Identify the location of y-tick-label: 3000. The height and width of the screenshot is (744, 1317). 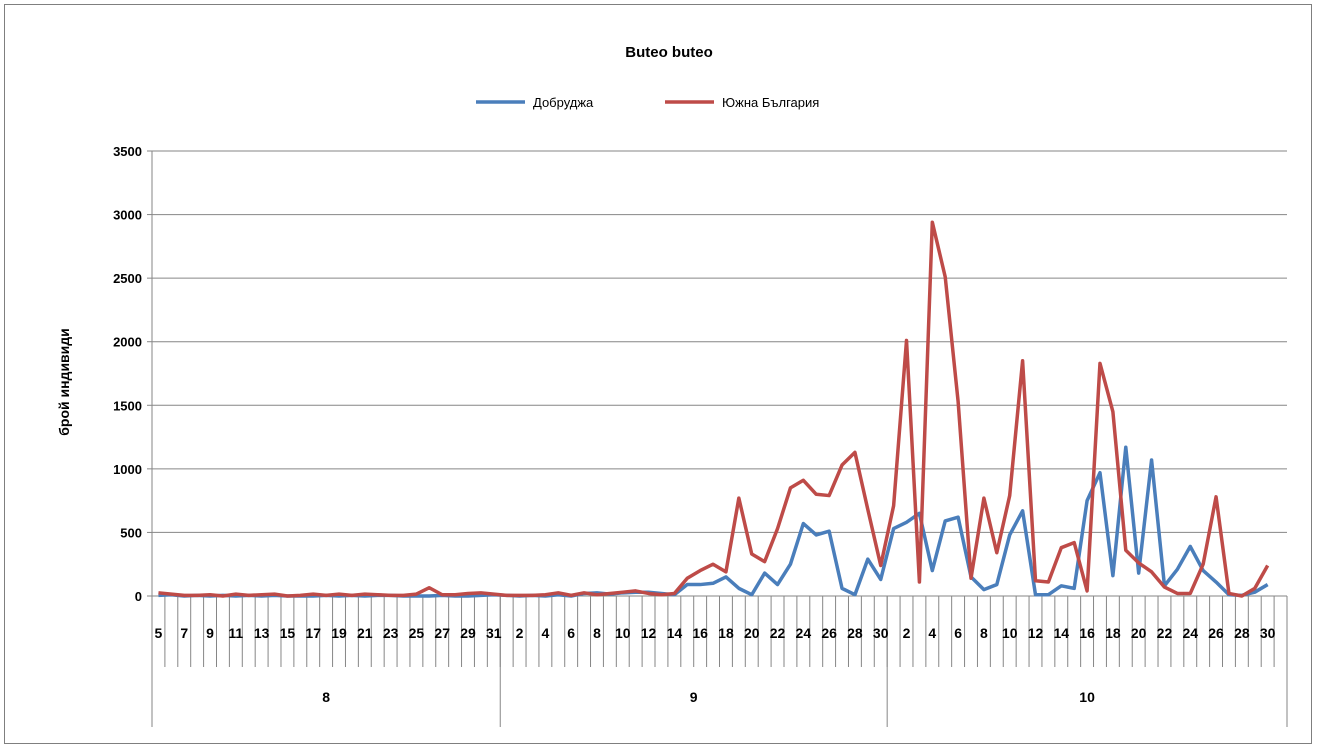
(127, 215).